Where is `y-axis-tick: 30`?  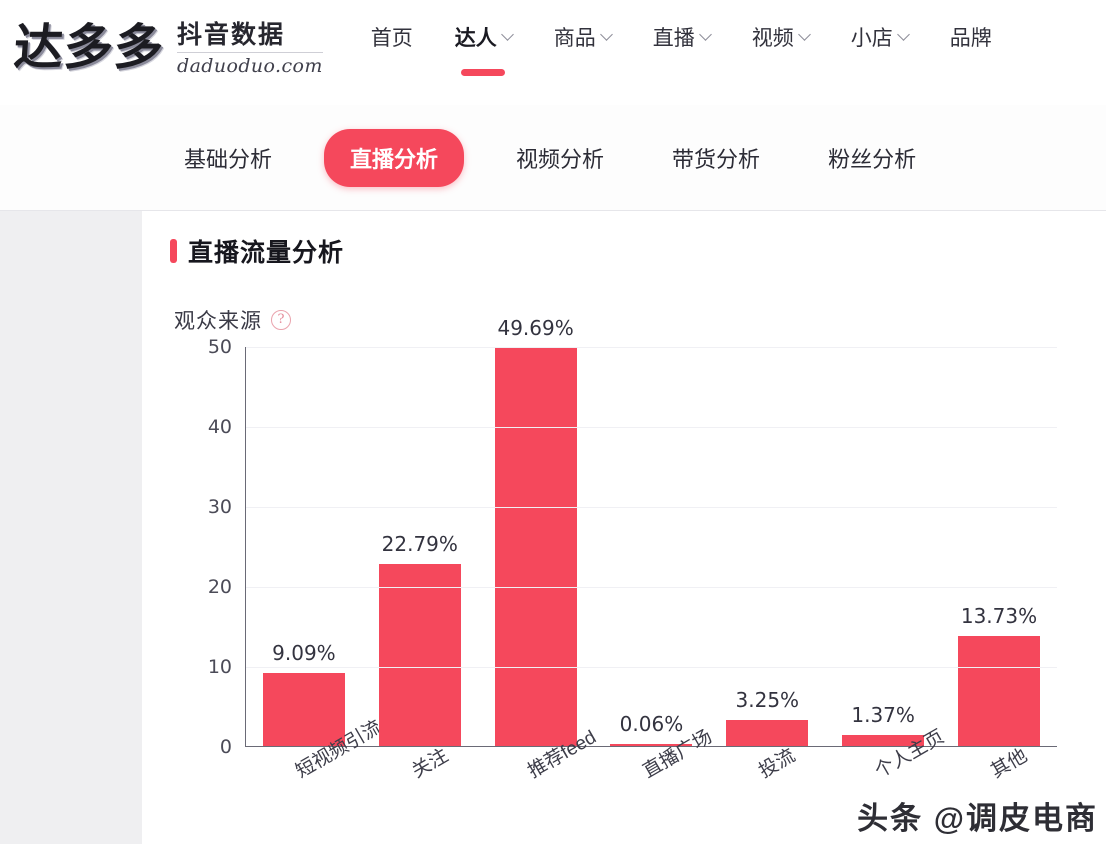
y-axis-tick: 30 is located at coordinates (219, 507).